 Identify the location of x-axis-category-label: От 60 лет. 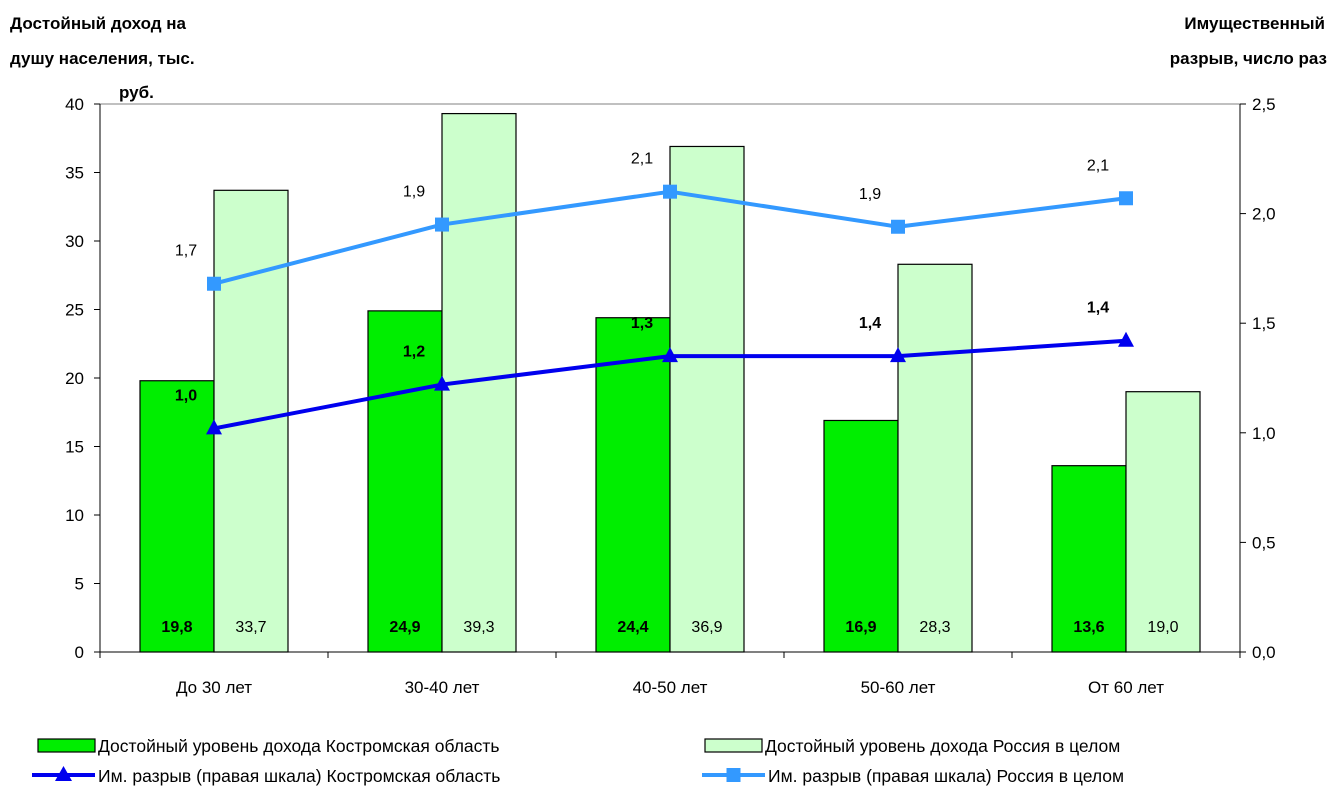
(1126, 687).